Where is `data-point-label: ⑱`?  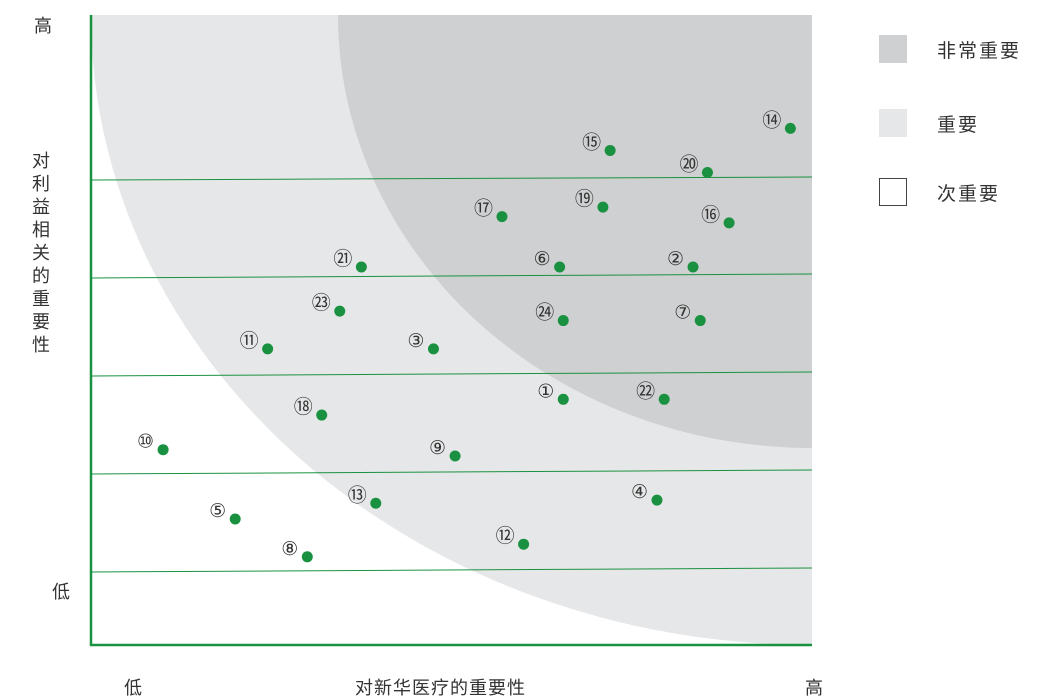
data-point-label: ⑱ is located at coordinates (303, 407).